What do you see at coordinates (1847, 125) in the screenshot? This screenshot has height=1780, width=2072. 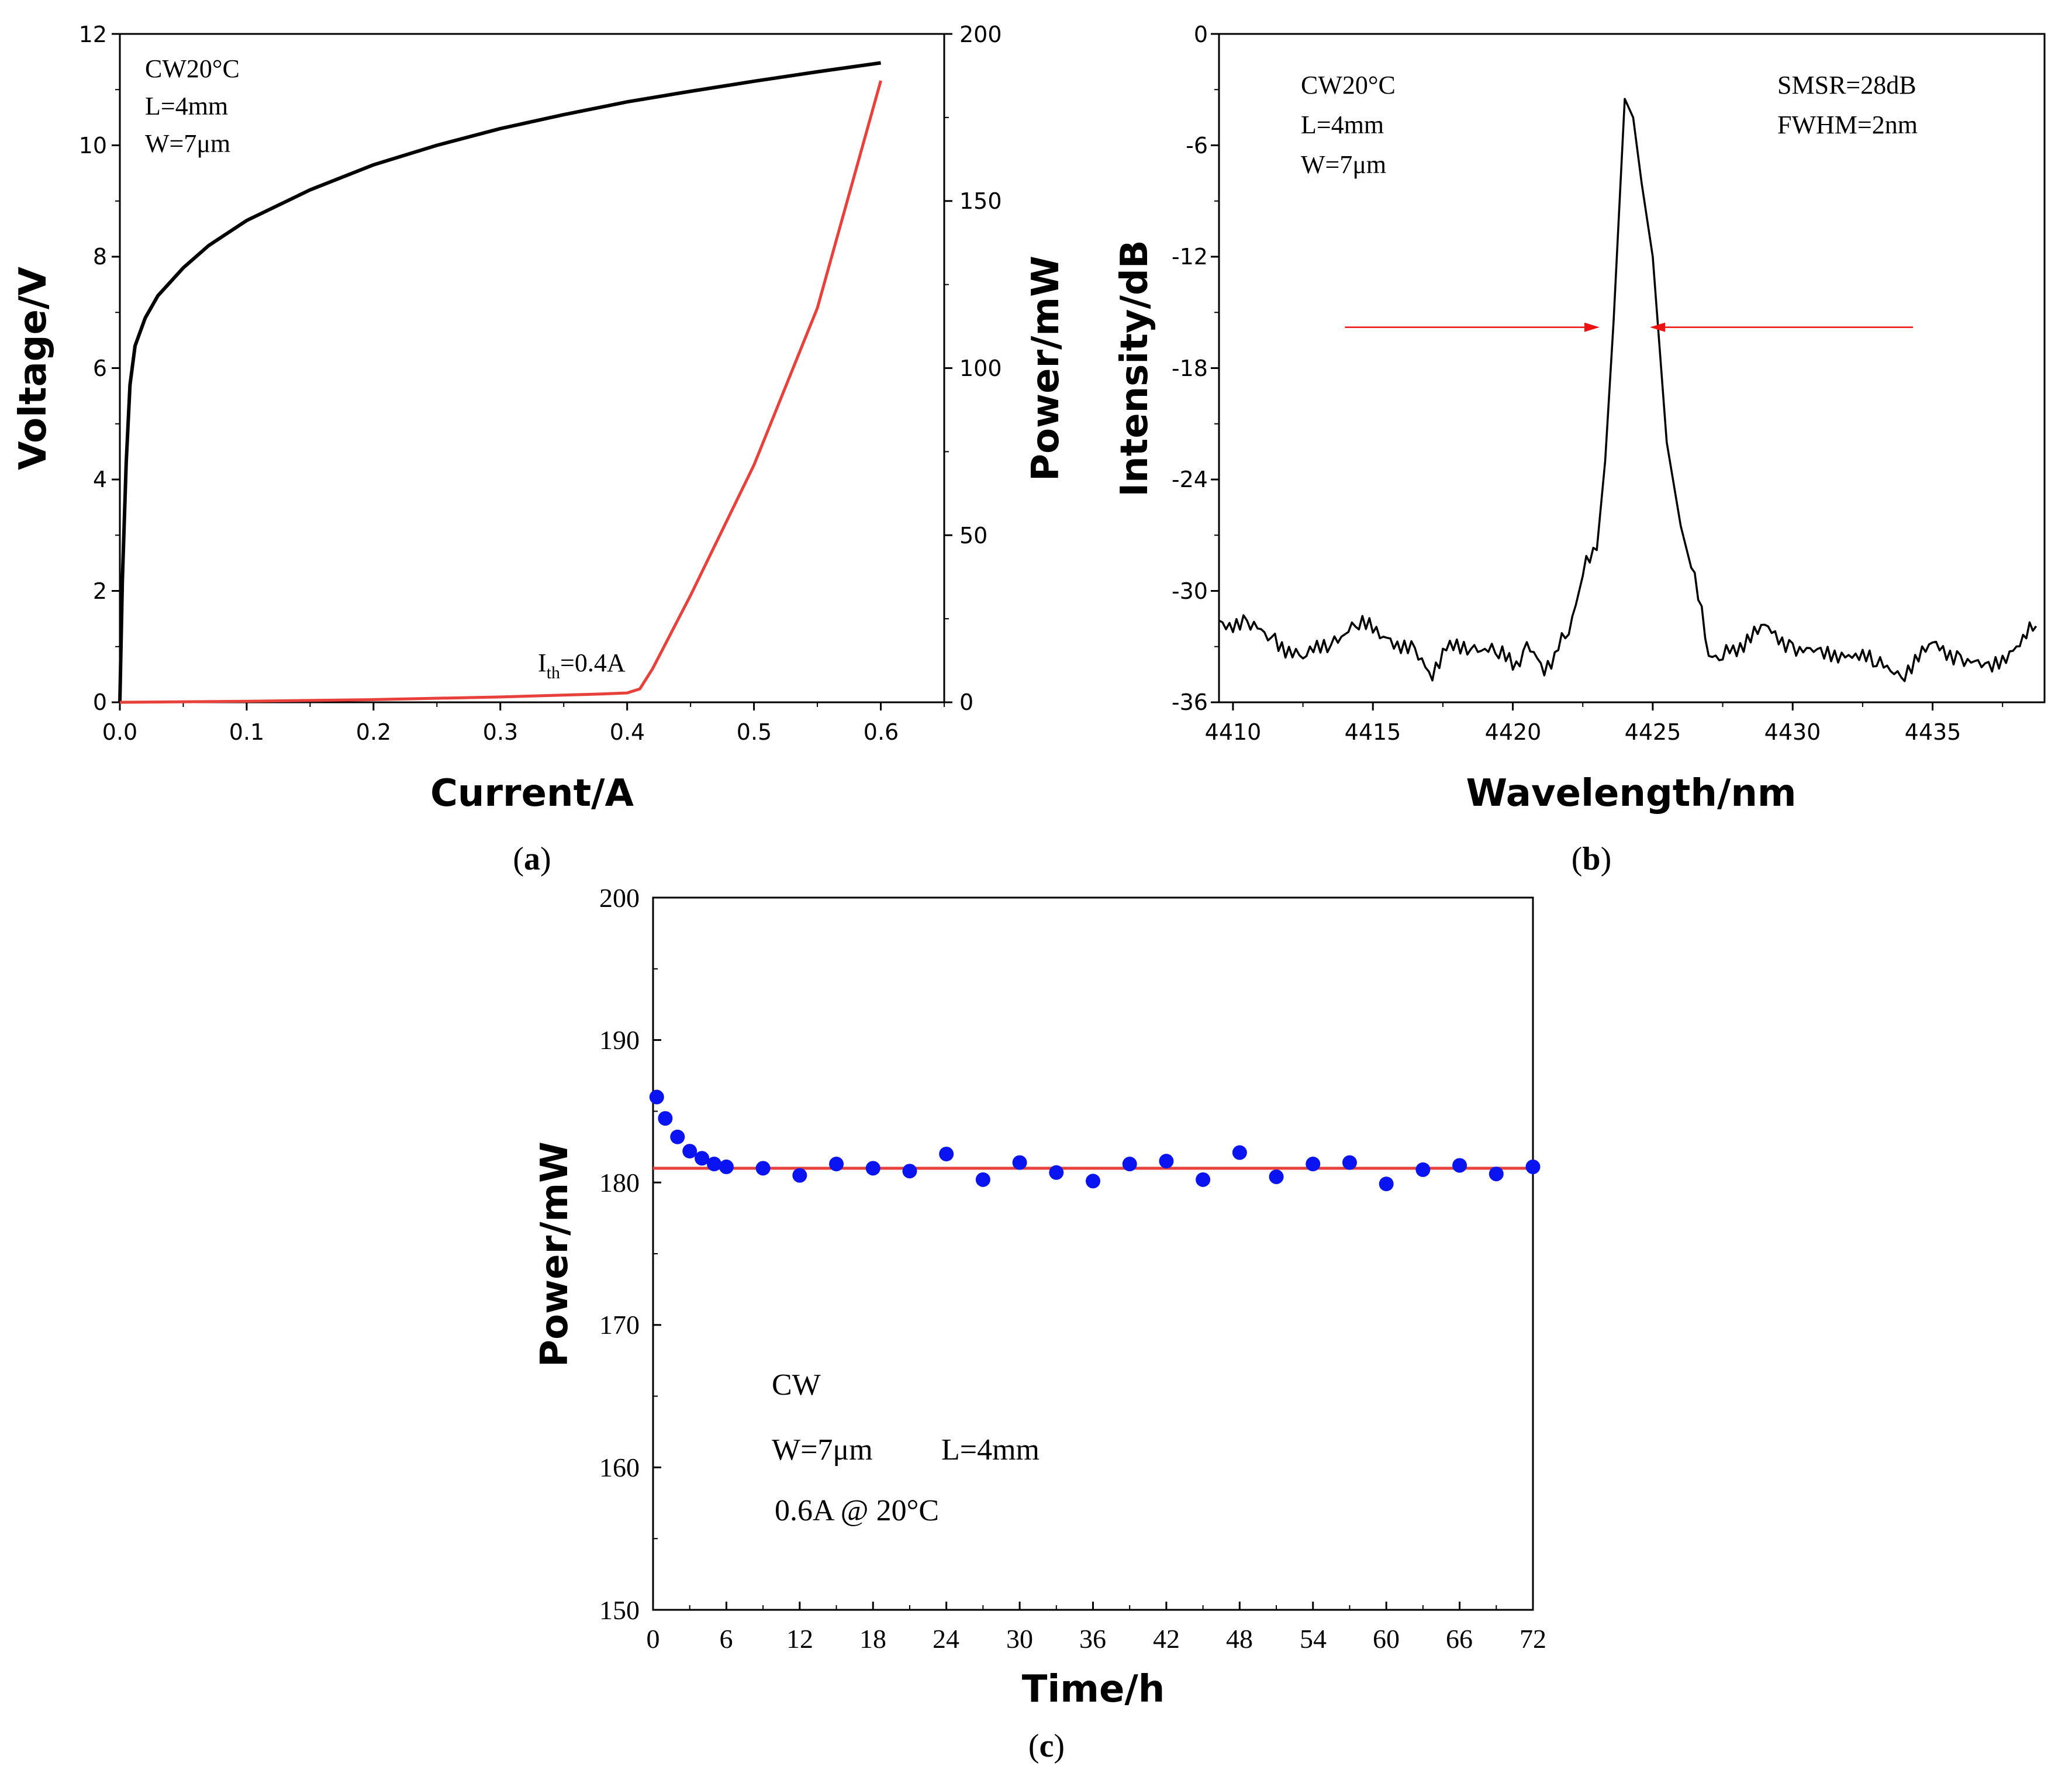 I see `b-annotation: FWHM=2nm` at bounding box center [1847, 125].